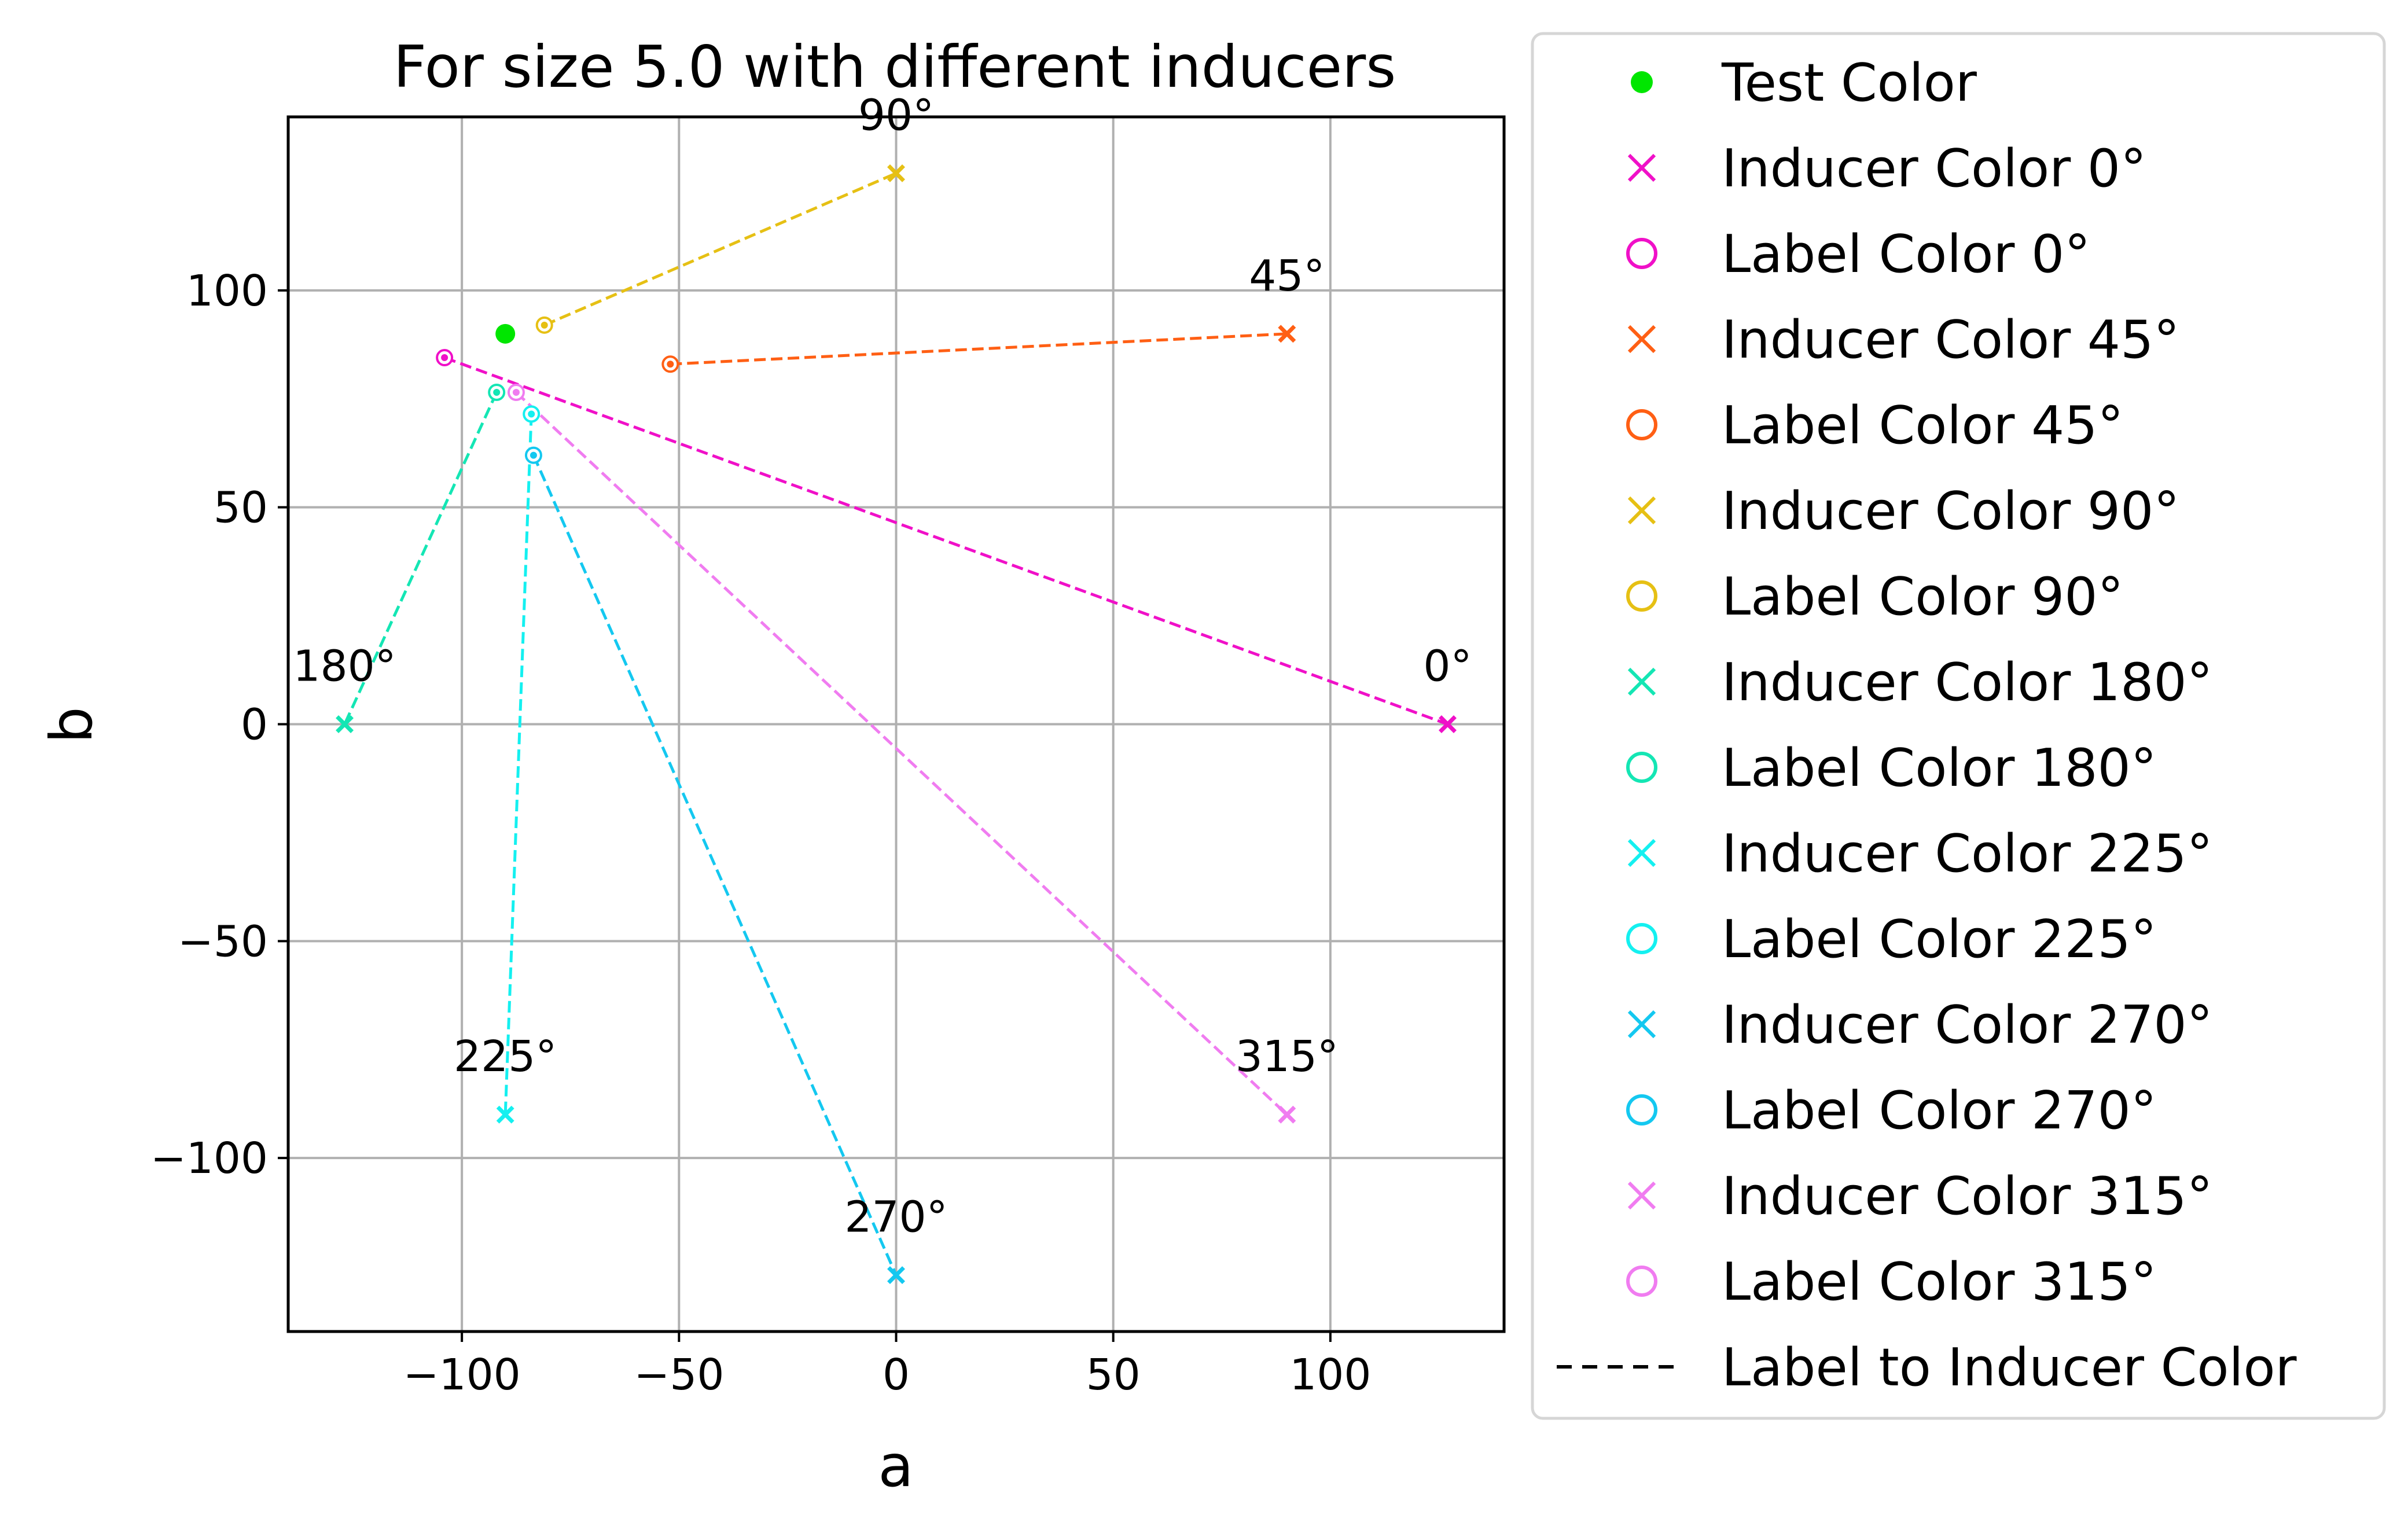  What do you see at coordinates (1906, 255) in the screenshot?
I see `legend-entry-label: Label Color 0°` at bounding box center [1906, 255].